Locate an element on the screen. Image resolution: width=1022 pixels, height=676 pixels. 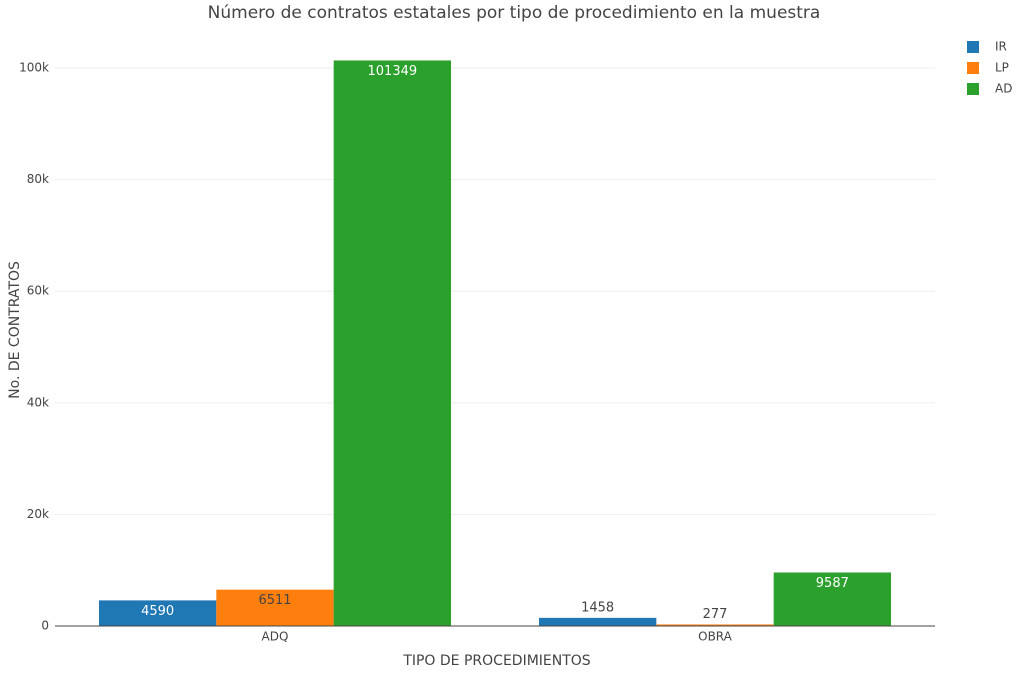
bar-value-label: 4590 is located at coordinates (157, 611).